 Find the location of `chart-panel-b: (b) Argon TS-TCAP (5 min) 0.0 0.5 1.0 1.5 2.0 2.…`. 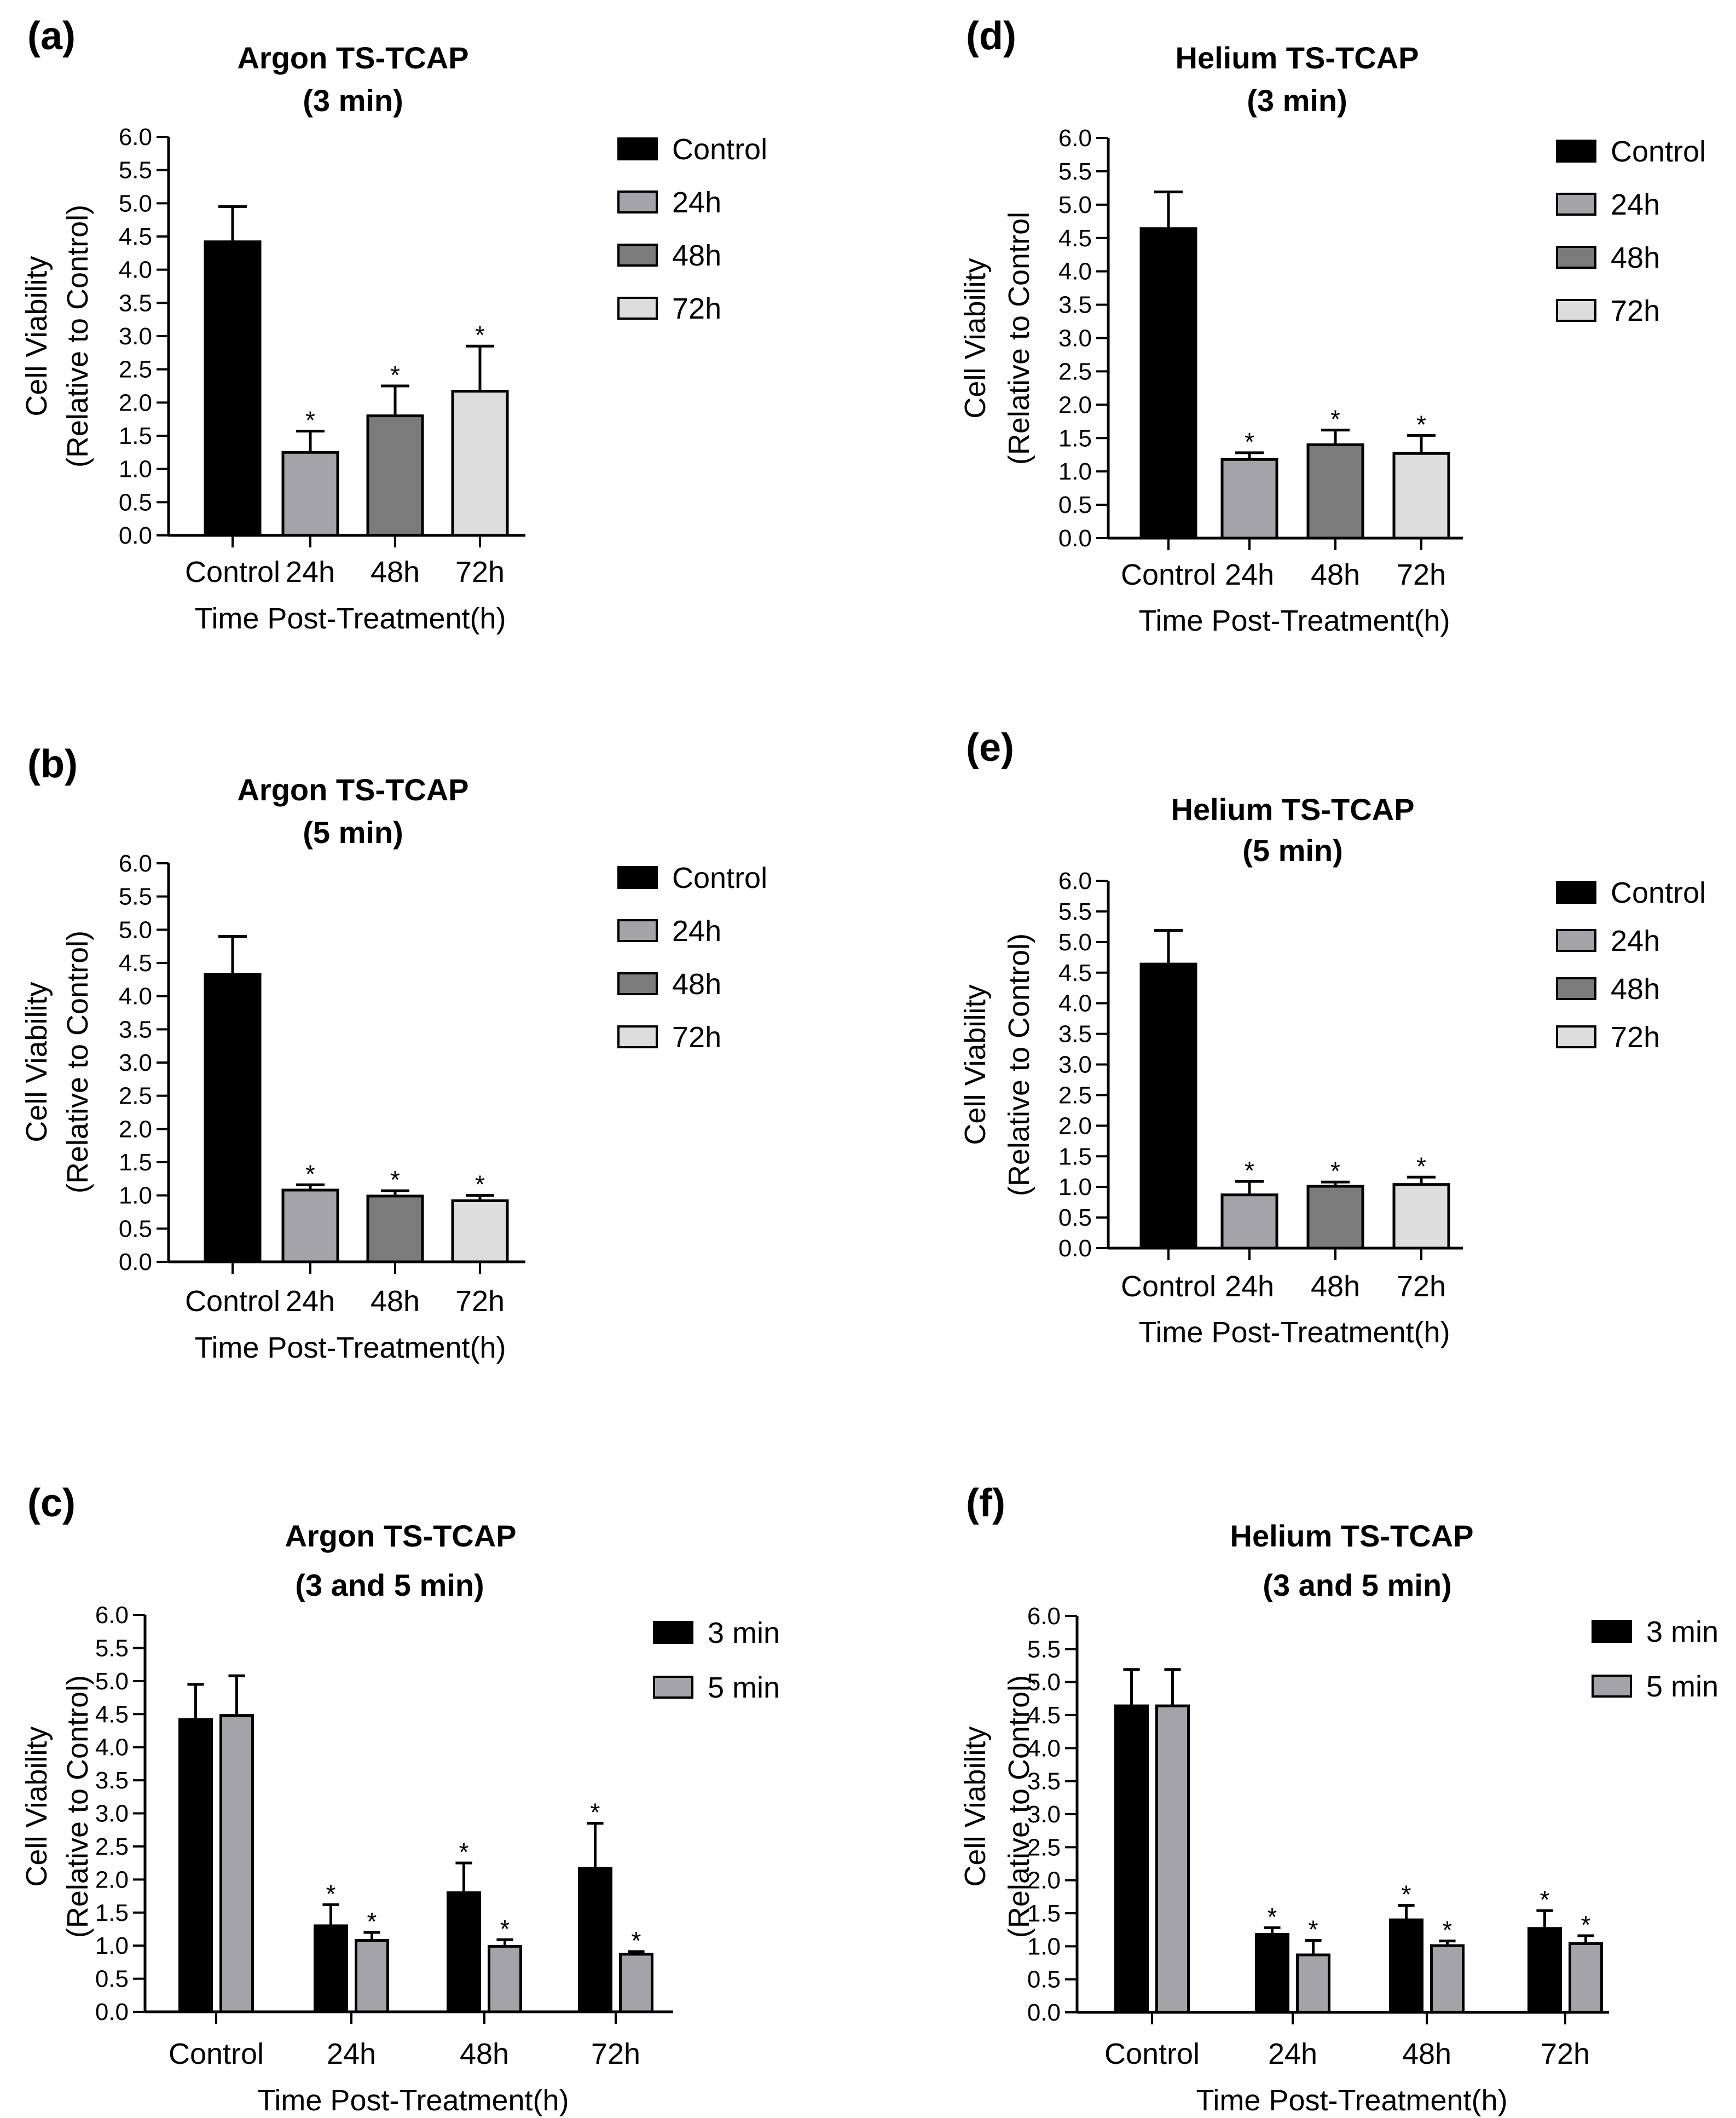

chart-panel-b: (b) Argon TS-TCAP (5 min) 0.0 0.5 1.0 1.5 2.0 2.… is located at coordinates (393, 1053).